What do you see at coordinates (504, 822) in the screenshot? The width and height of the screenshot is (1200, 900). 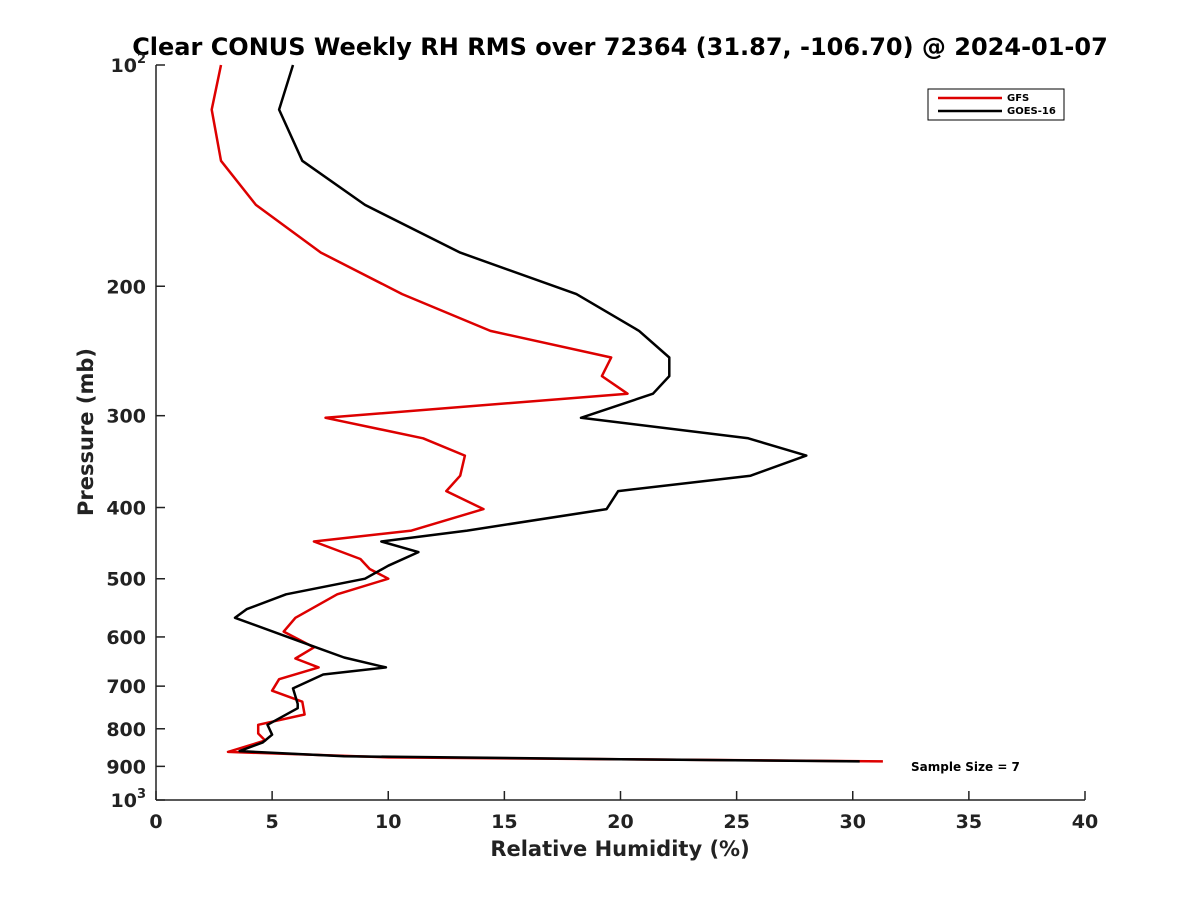 I see `x-tick-label: 15` at bounding box center [504, 822].